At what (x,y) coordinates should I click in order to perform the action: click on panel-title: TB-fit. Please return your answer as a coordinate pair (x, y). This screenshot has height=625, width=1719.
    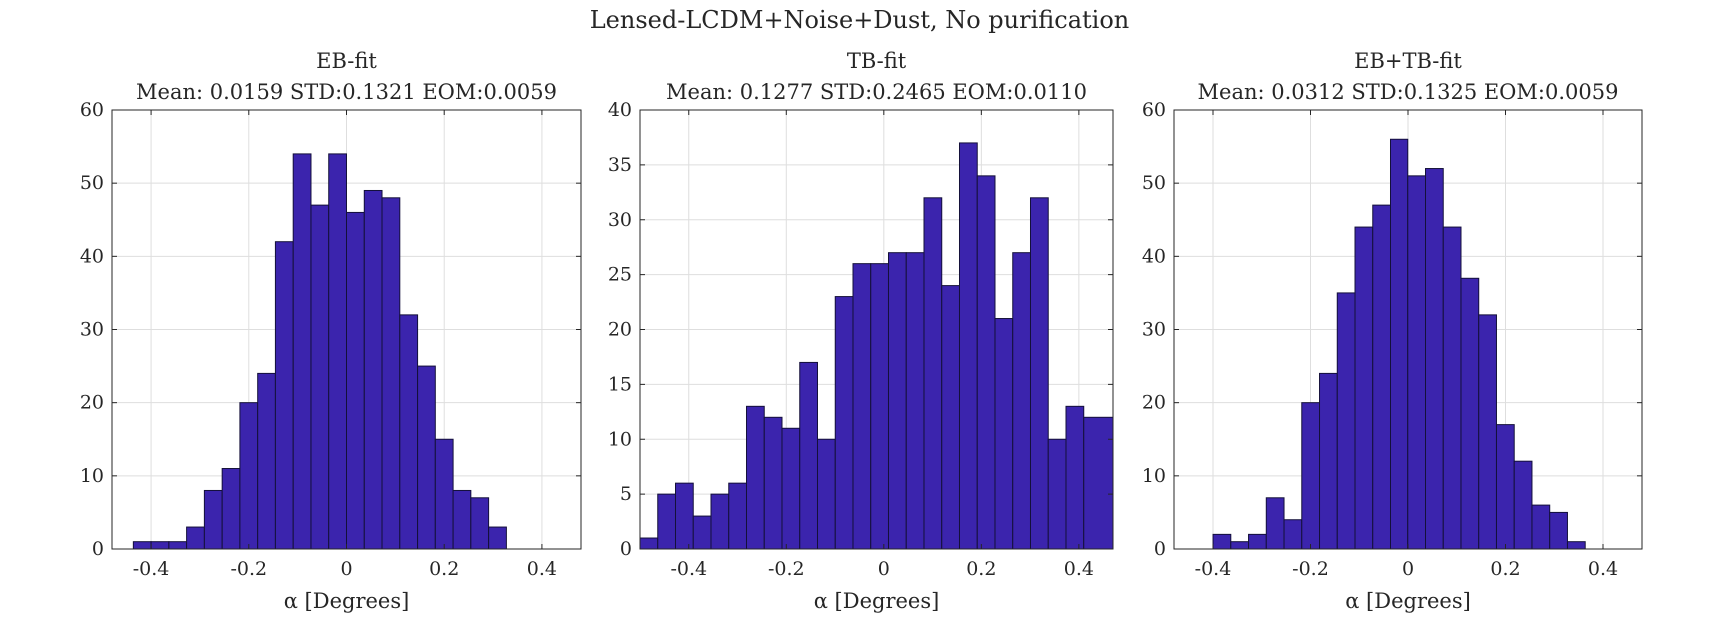
    Looking at the image, I should click on (877, 61).